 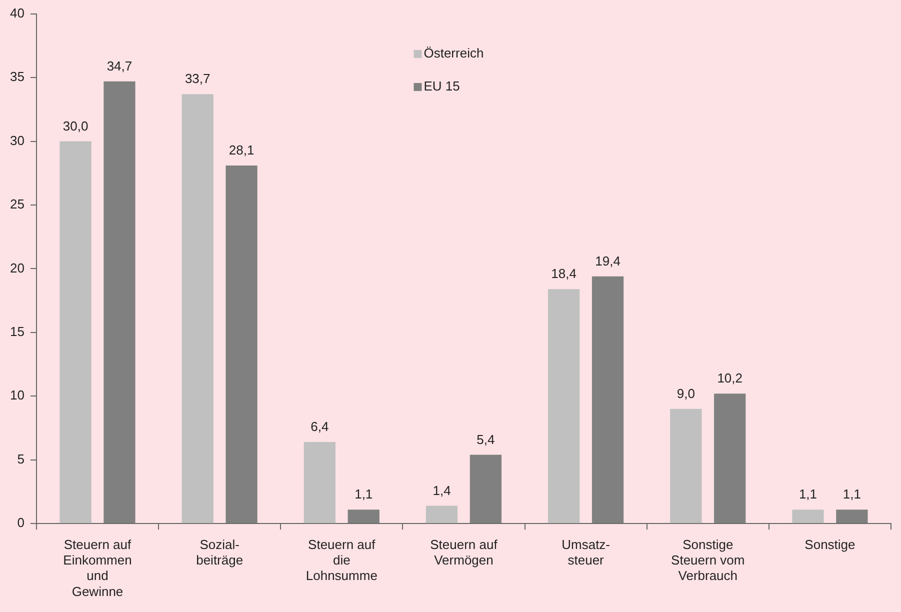 What do you see at coordinates (17, 395) in the screenshot?
I see `y-tick-label: 10` at bounding box center [17, 395].